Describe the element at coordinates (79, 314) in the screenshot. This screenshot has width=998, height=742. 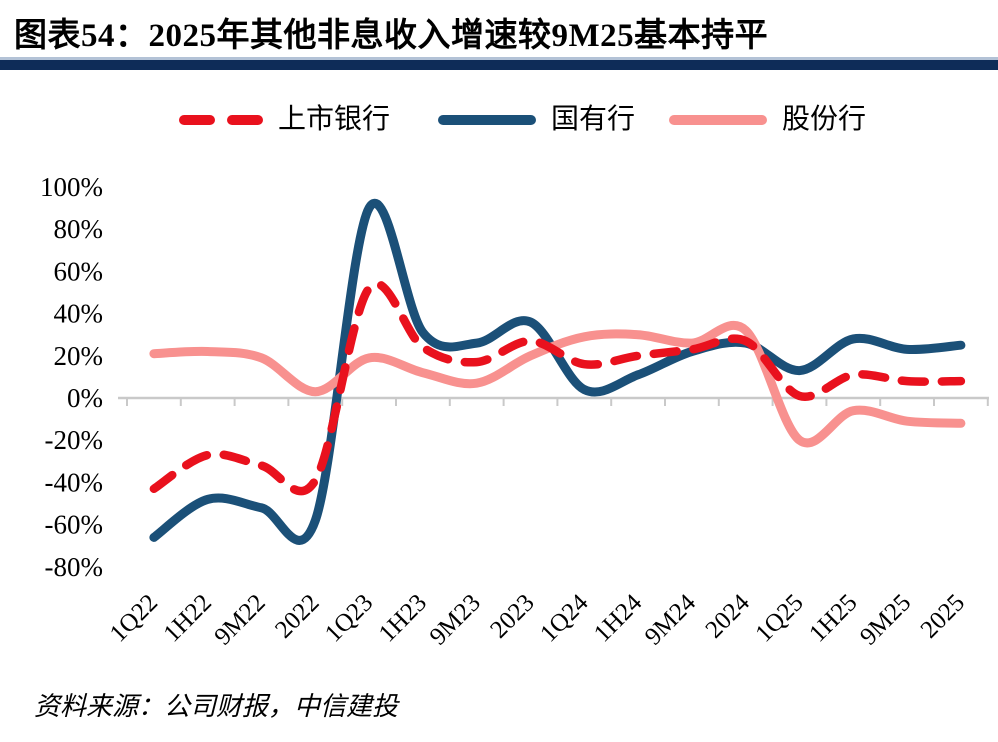
I see `y-tick-label: 40%` at that location.